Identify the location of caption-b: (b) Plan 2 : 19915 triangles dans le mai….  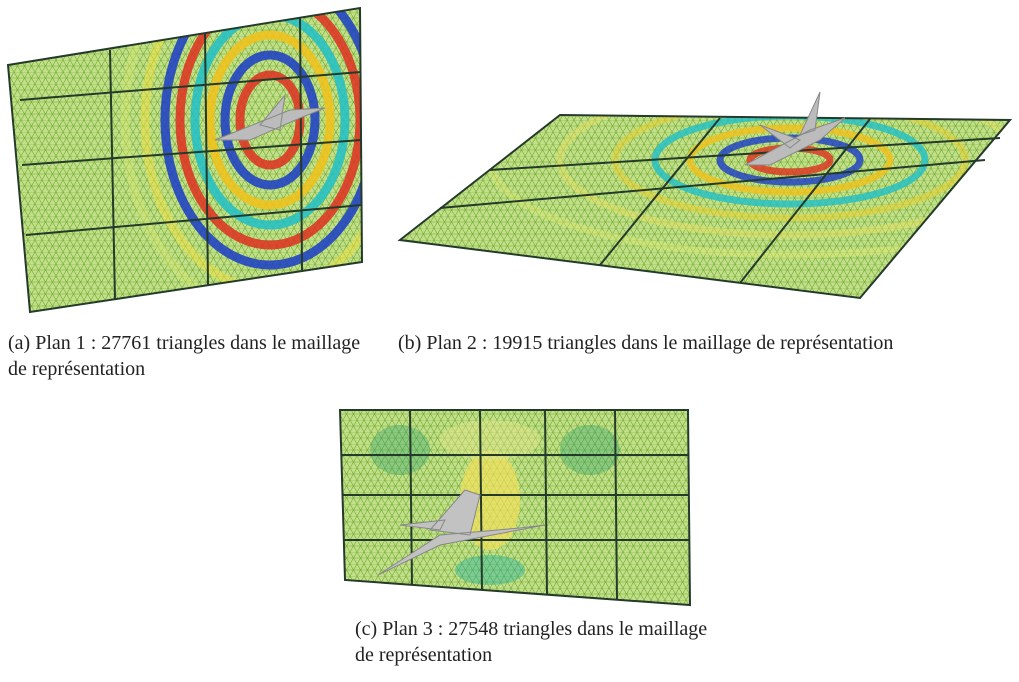
(646, 343).